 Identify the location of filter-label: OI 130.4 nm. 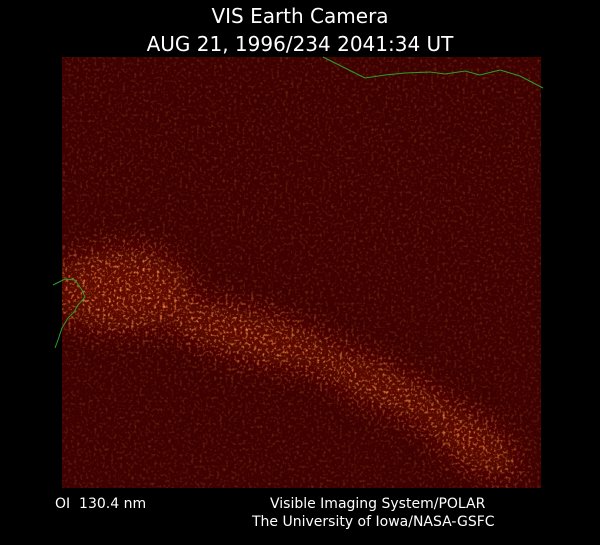
(100, 504).